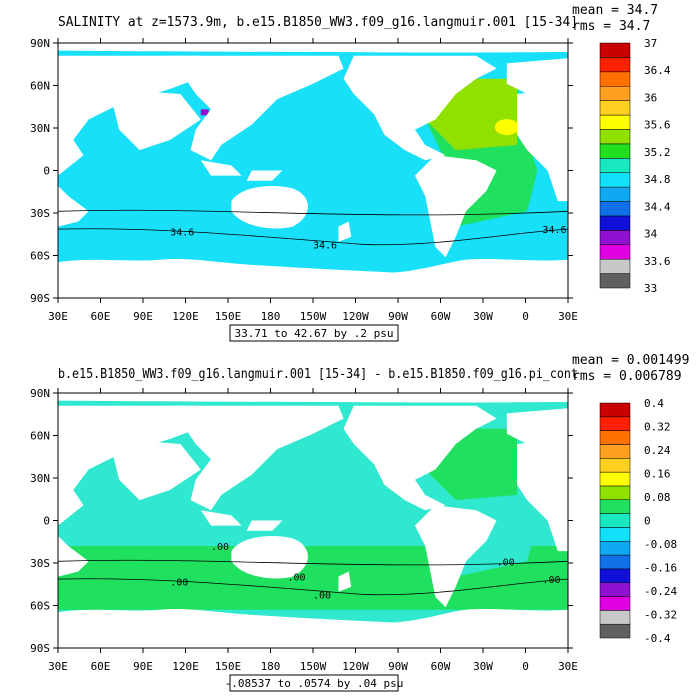 This screenshot has height=700, width=700. What do you see at coordinates (657, 427) in the screenshot?
I see `colorbar-label: 0.32` at bounding box center [657, 427].